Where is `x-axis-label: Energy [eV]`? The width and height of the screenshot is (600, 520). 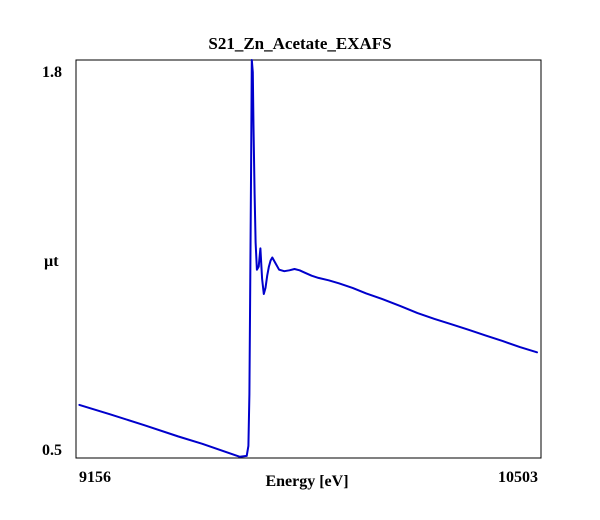
x-axis-label: Energy [eV] is located at coordinates (306, 481).